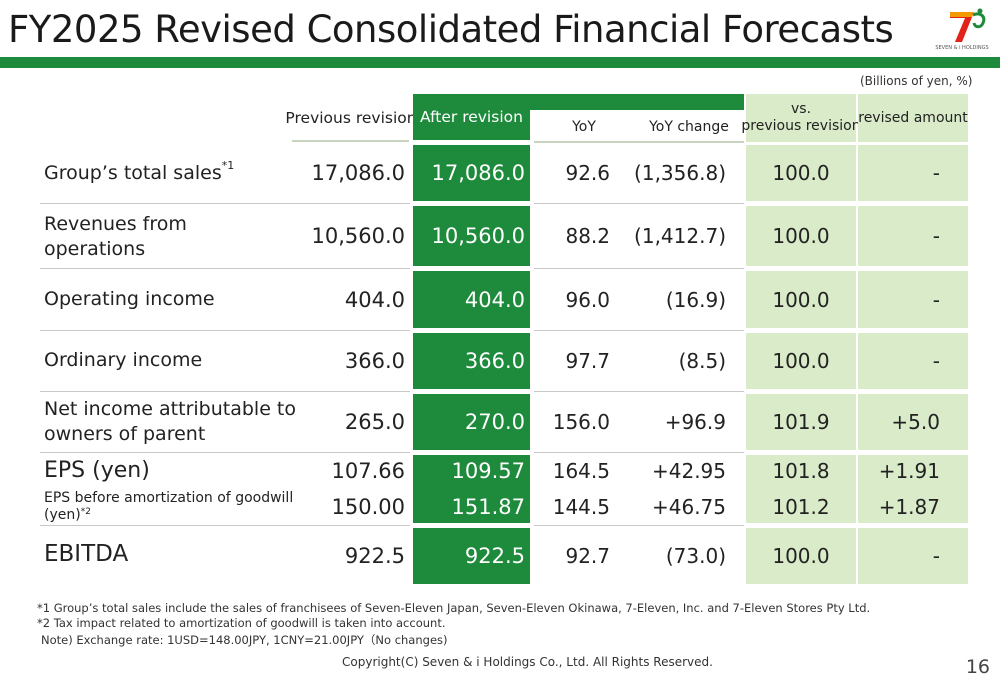 This screenshot has width=1000, height=685. What do you see at coordinates (581, 422) in the screenshot?
I see `cell-yoy: 156.0` at bounding box center [581, 422].